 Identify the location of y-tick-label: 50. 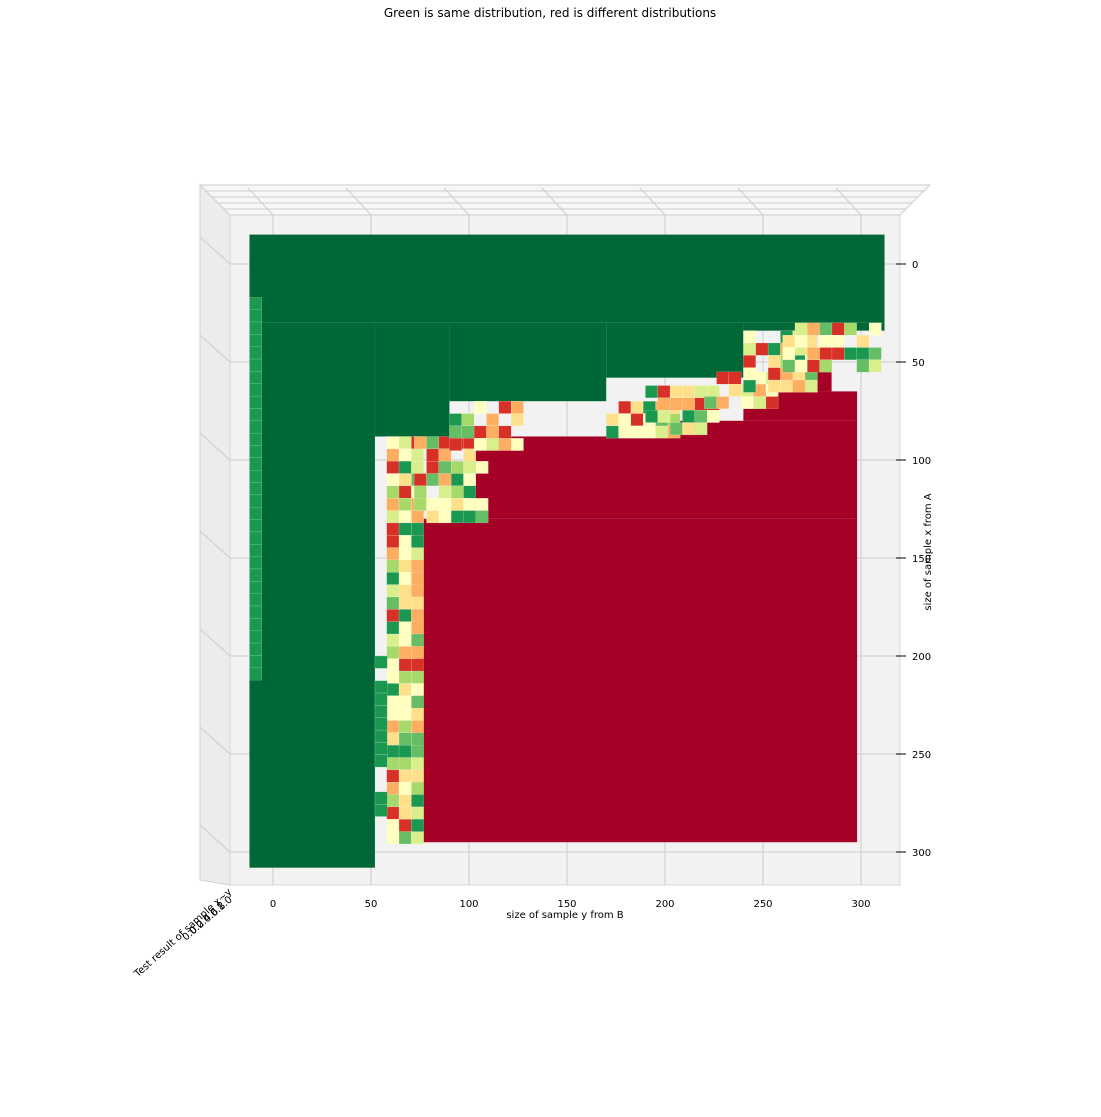
(918, 363).